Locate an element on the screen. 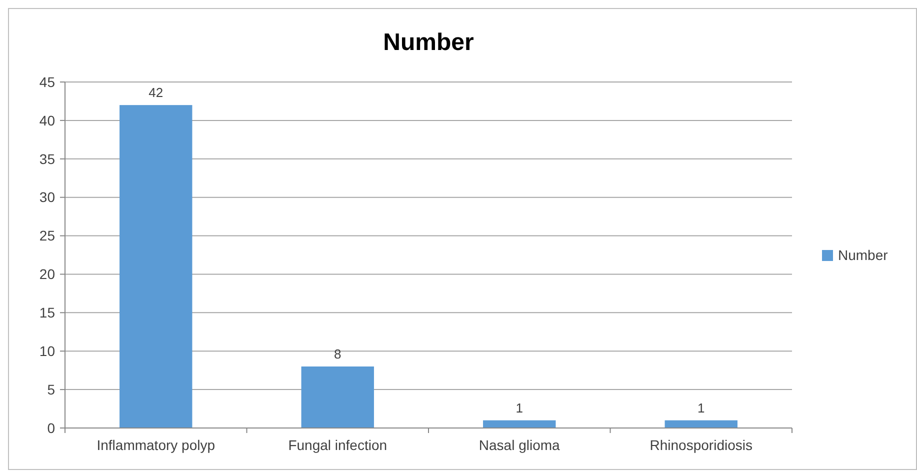 This screenshot has height=474, width=917. x-tick-label: Nasal glioma is located at coordinates (519, 445).